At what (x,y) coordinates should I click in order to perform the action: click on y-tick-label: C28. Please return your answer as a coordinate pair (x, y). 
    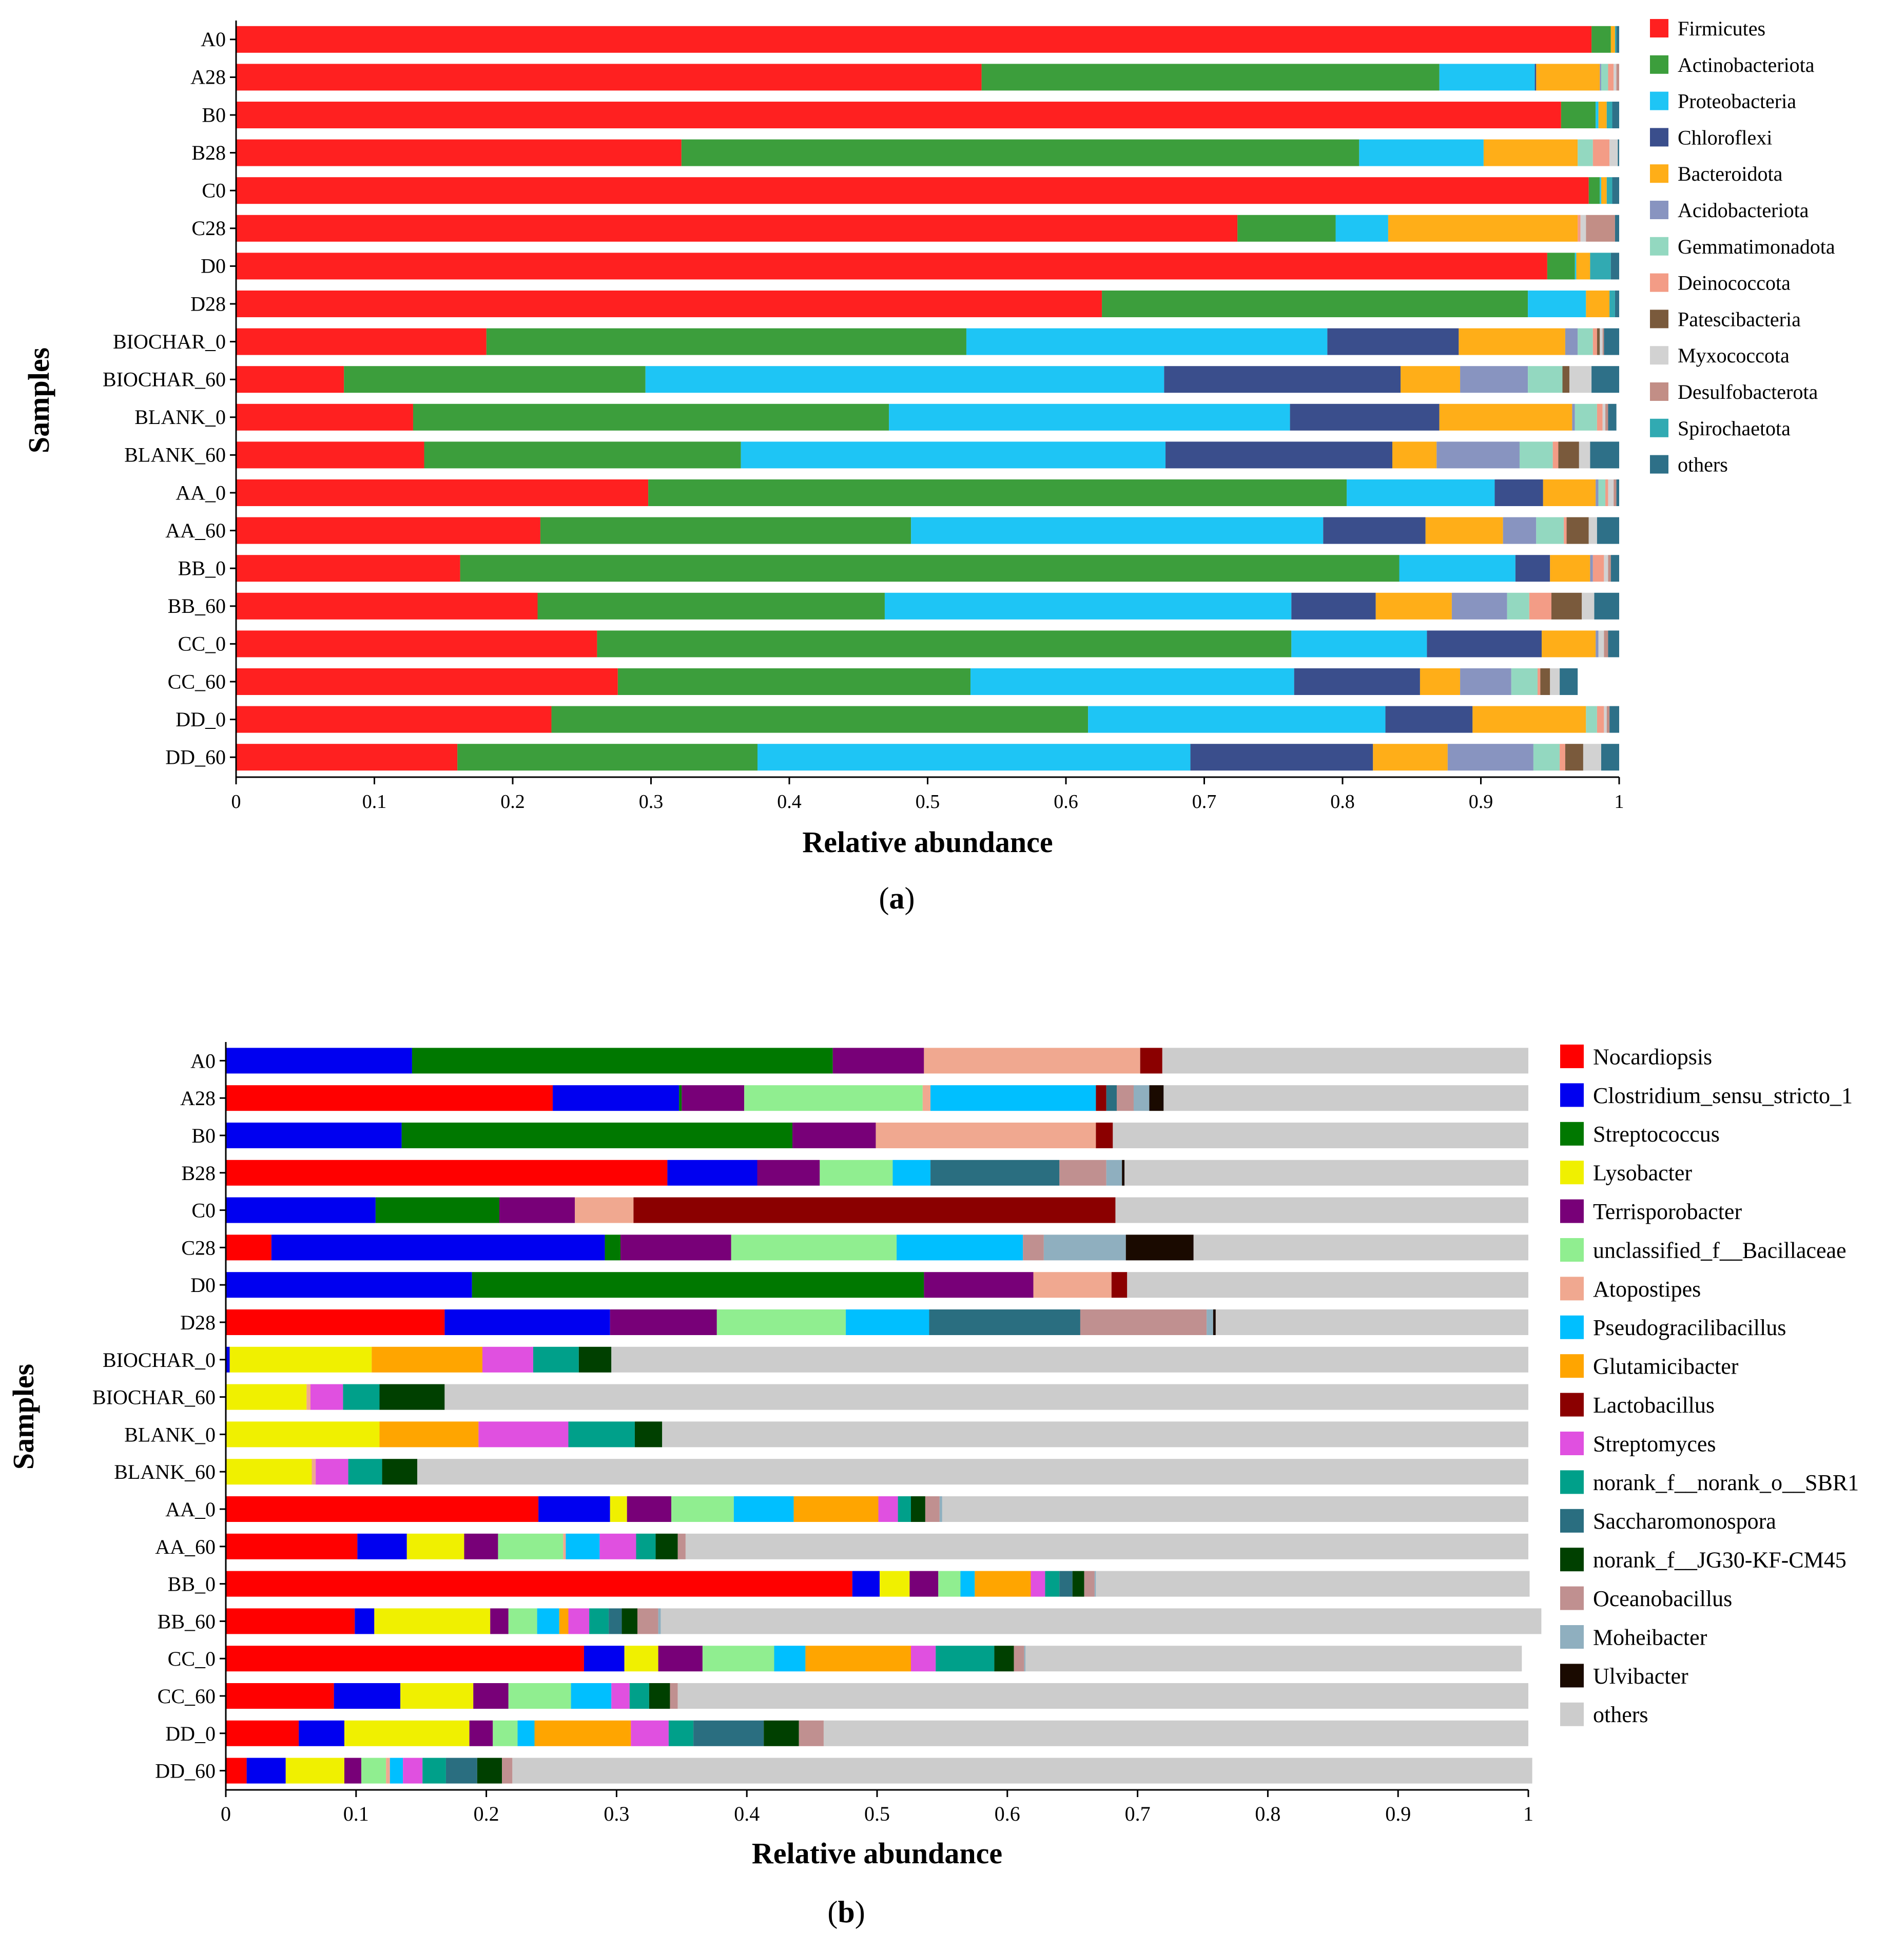
    Looking at the image, I should click on (208, 228).